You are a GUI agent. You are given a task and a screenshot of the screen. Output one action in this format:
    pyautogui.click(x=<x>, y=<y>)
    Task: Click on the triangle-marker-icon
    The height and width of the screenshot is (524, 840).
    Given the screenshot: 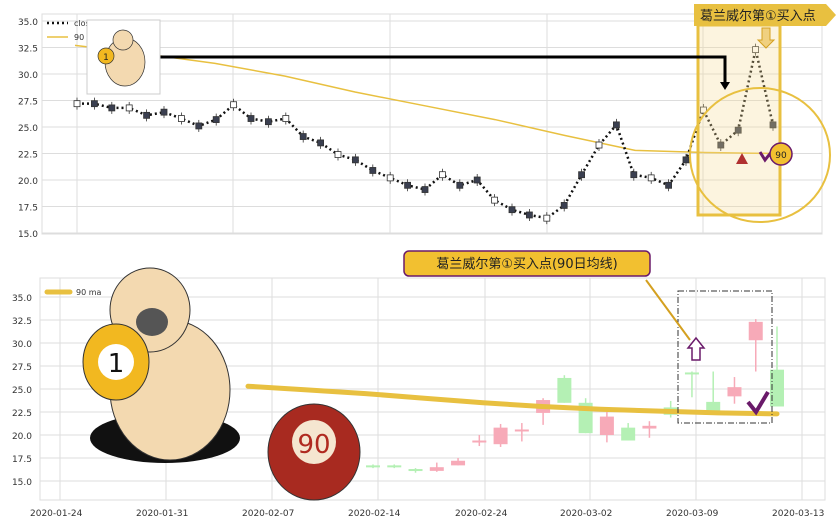 What is the action you would take?
    pyautogui.click(x=742, y=158)
    